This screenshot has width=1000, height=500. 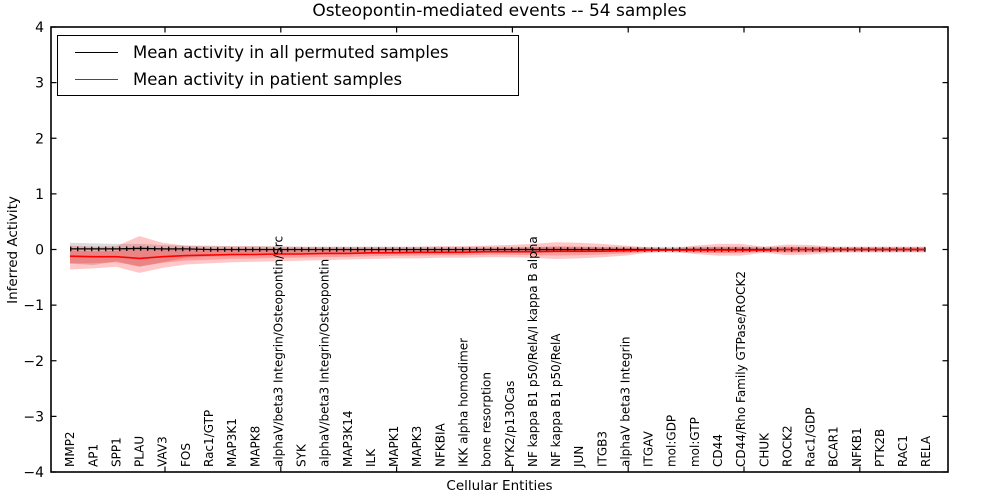 I want to click on legend-item-permuted: Mean activity in all permuted samples, so click(x=296, y=52).